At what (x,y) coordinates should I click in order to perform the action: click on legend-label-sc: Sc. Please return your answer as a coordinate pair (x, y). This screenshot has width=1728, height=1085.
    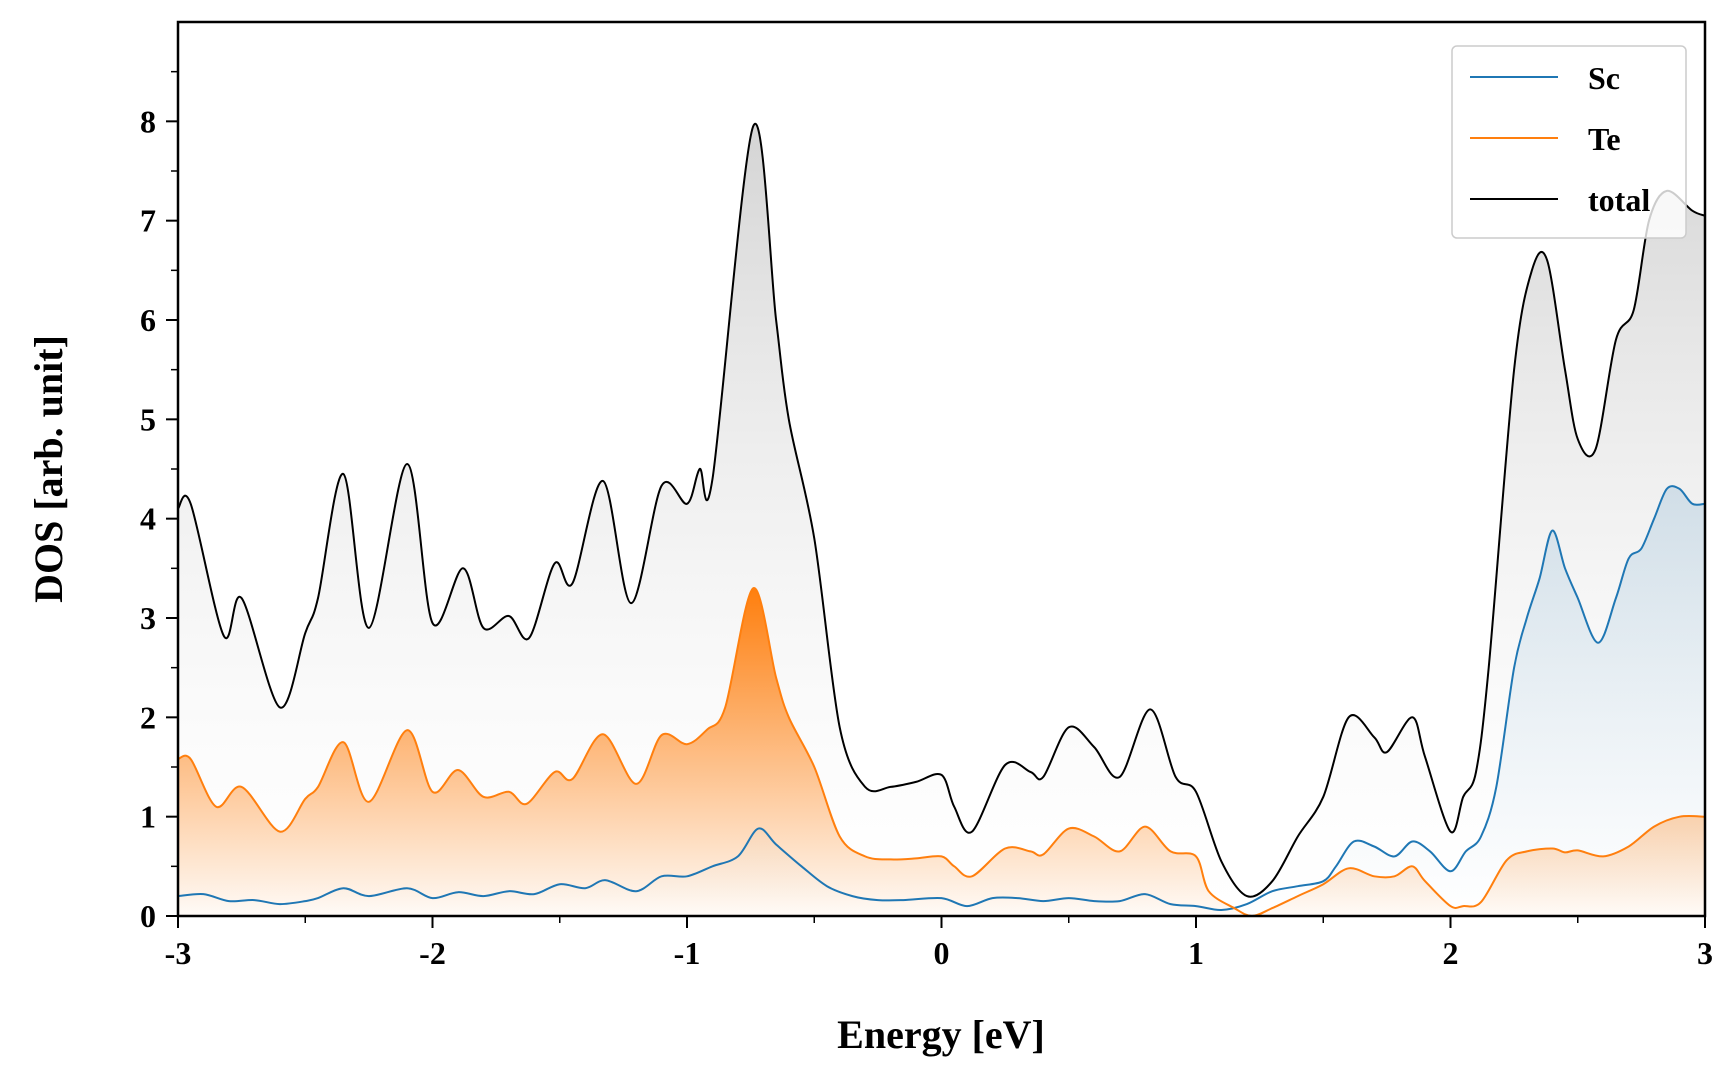
    Looking at the image, I should click on (1604, 78).